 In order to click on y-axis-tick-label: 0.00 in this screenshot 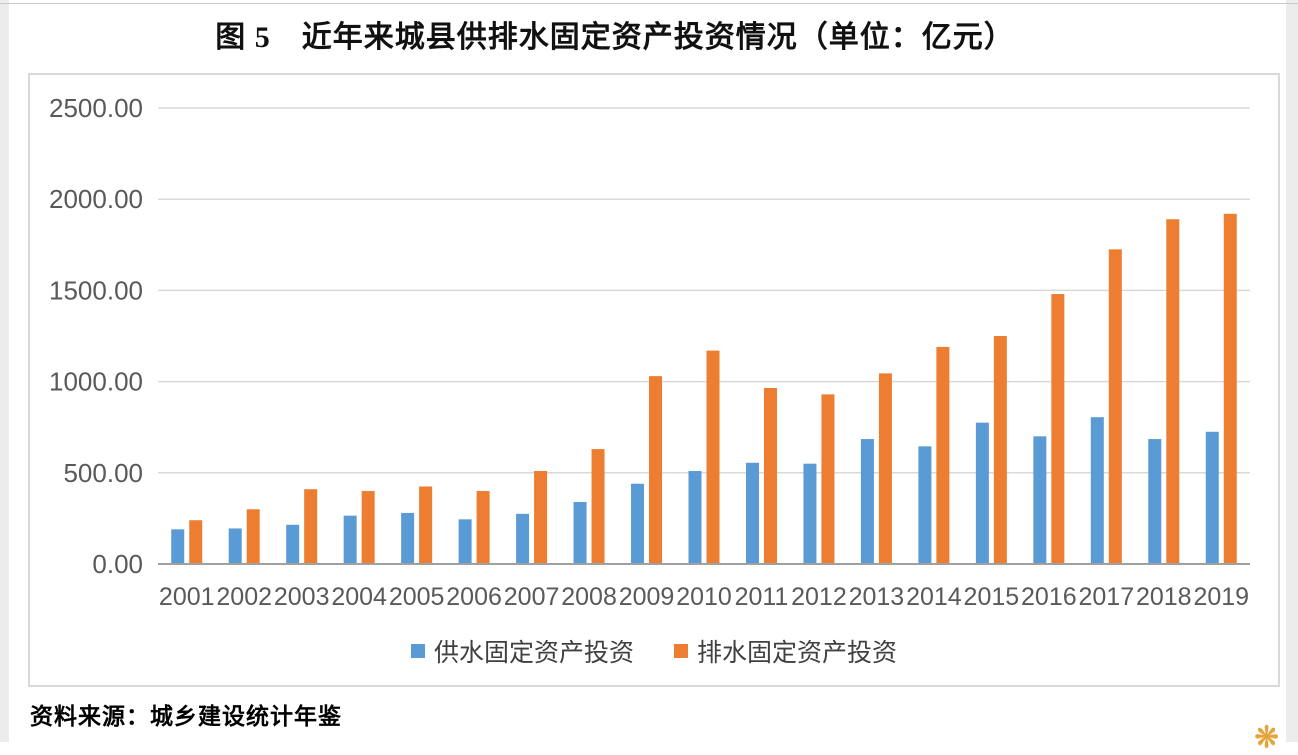, I will do `click(117, 564)`.